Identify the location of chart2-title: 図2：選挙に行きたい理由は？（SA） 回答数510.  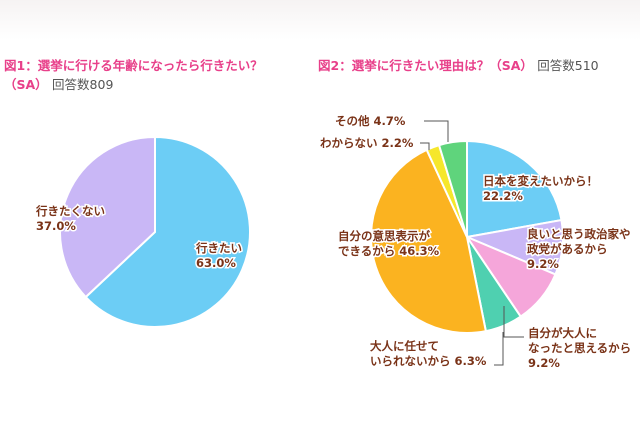
(458, 65).